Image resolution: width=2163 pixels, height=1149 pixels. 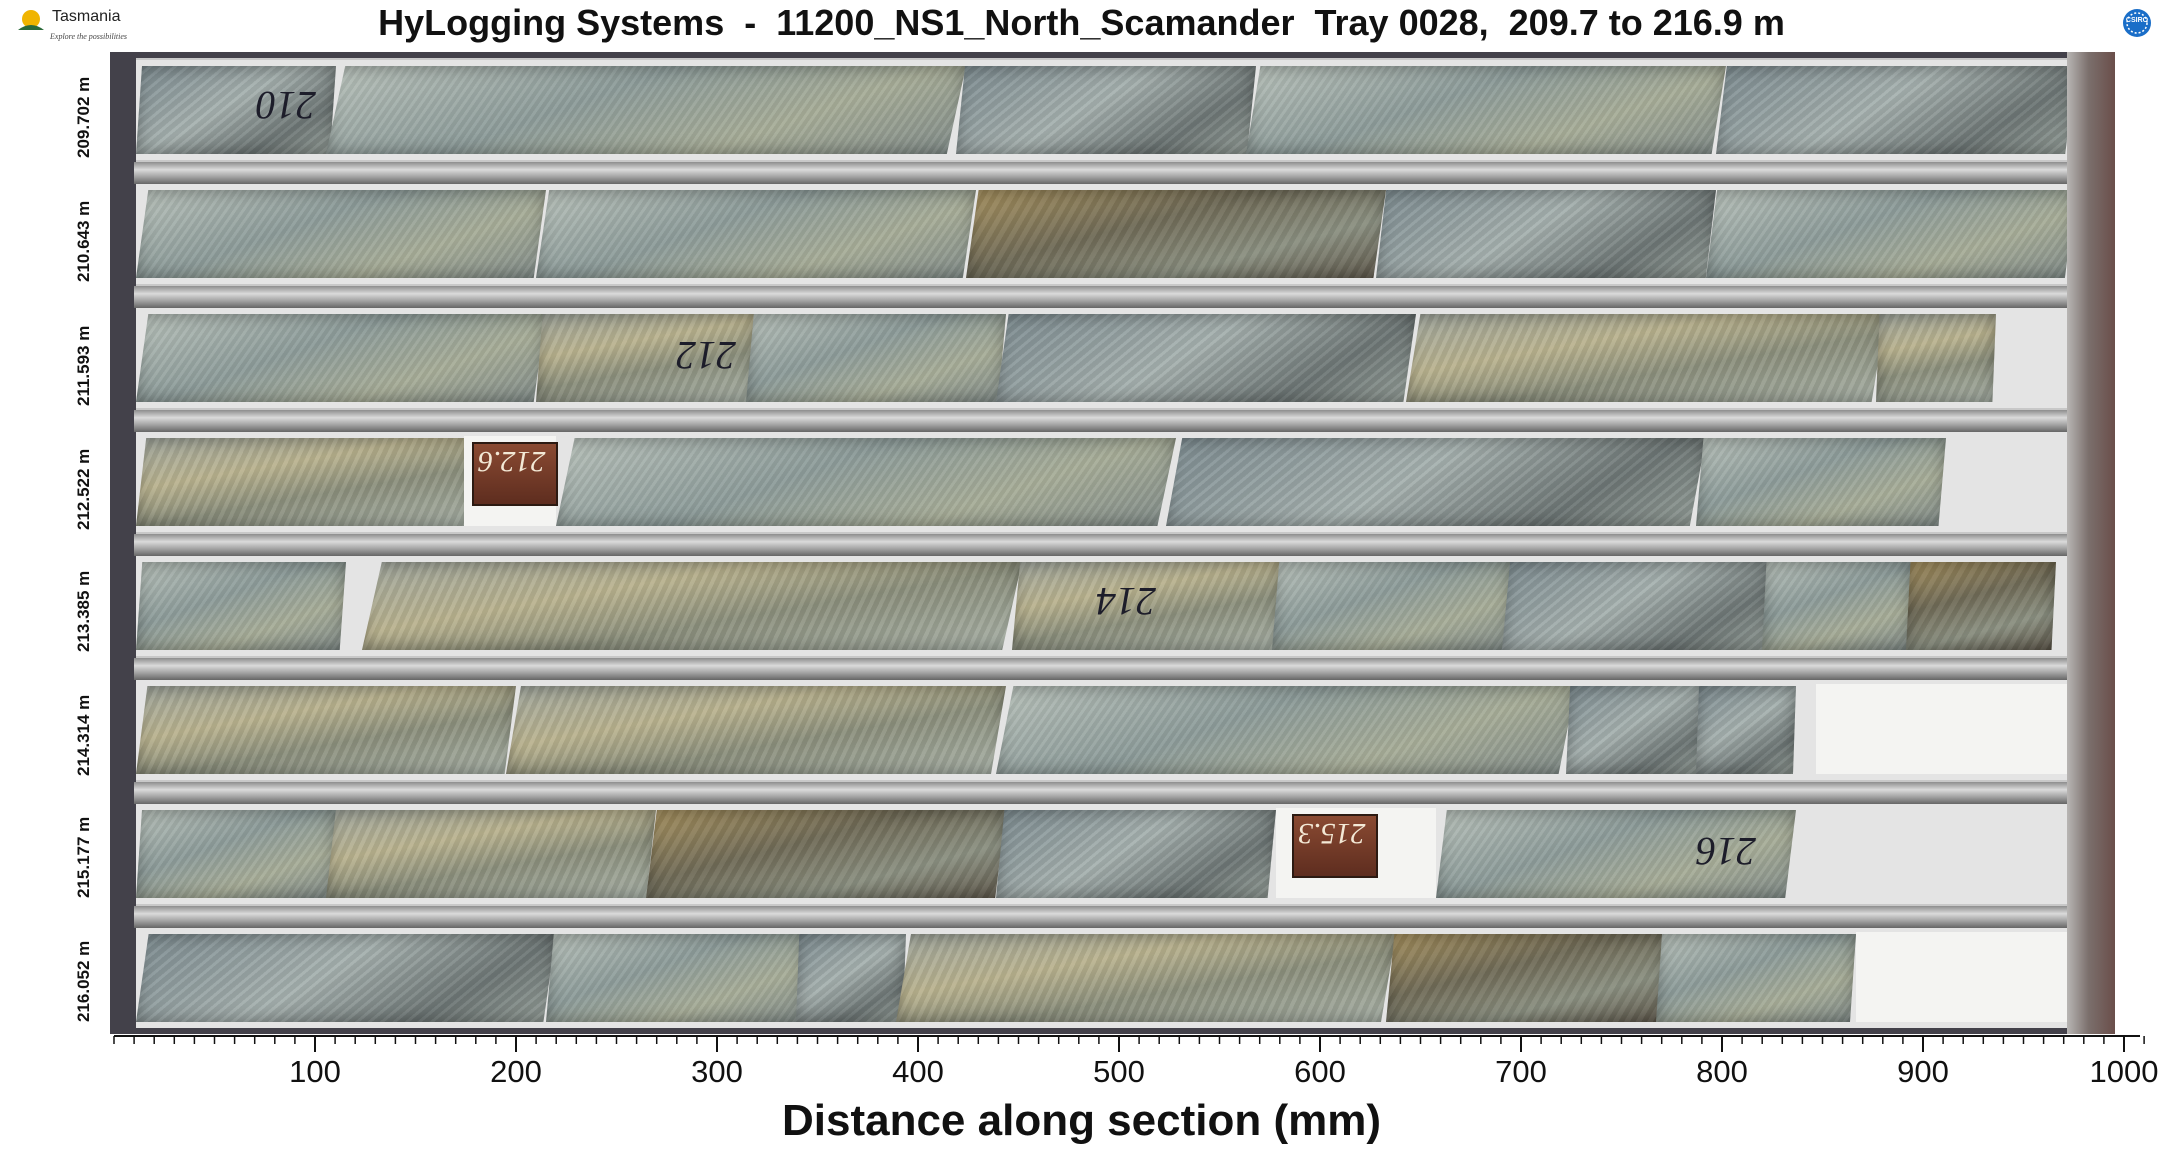 What do you see at coordinates (1126, 601) in the screenshot?
I see `depth-marking: 214` at bounding box center [1126, 601].